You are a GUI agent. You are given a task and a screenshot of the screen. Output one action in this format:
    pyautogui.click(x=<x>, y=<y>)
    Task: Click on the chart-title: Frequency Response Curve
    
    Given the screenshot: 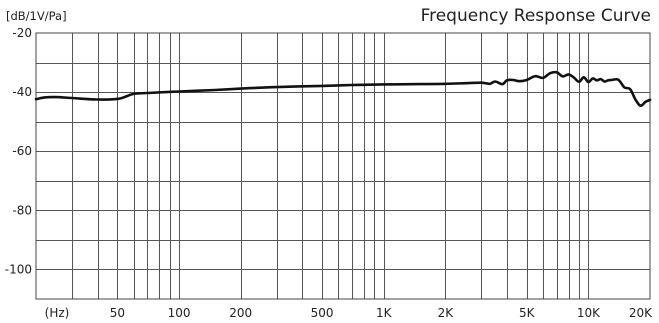 What is the action you would take?
    pyautogui.click(x=536, y=16)
    